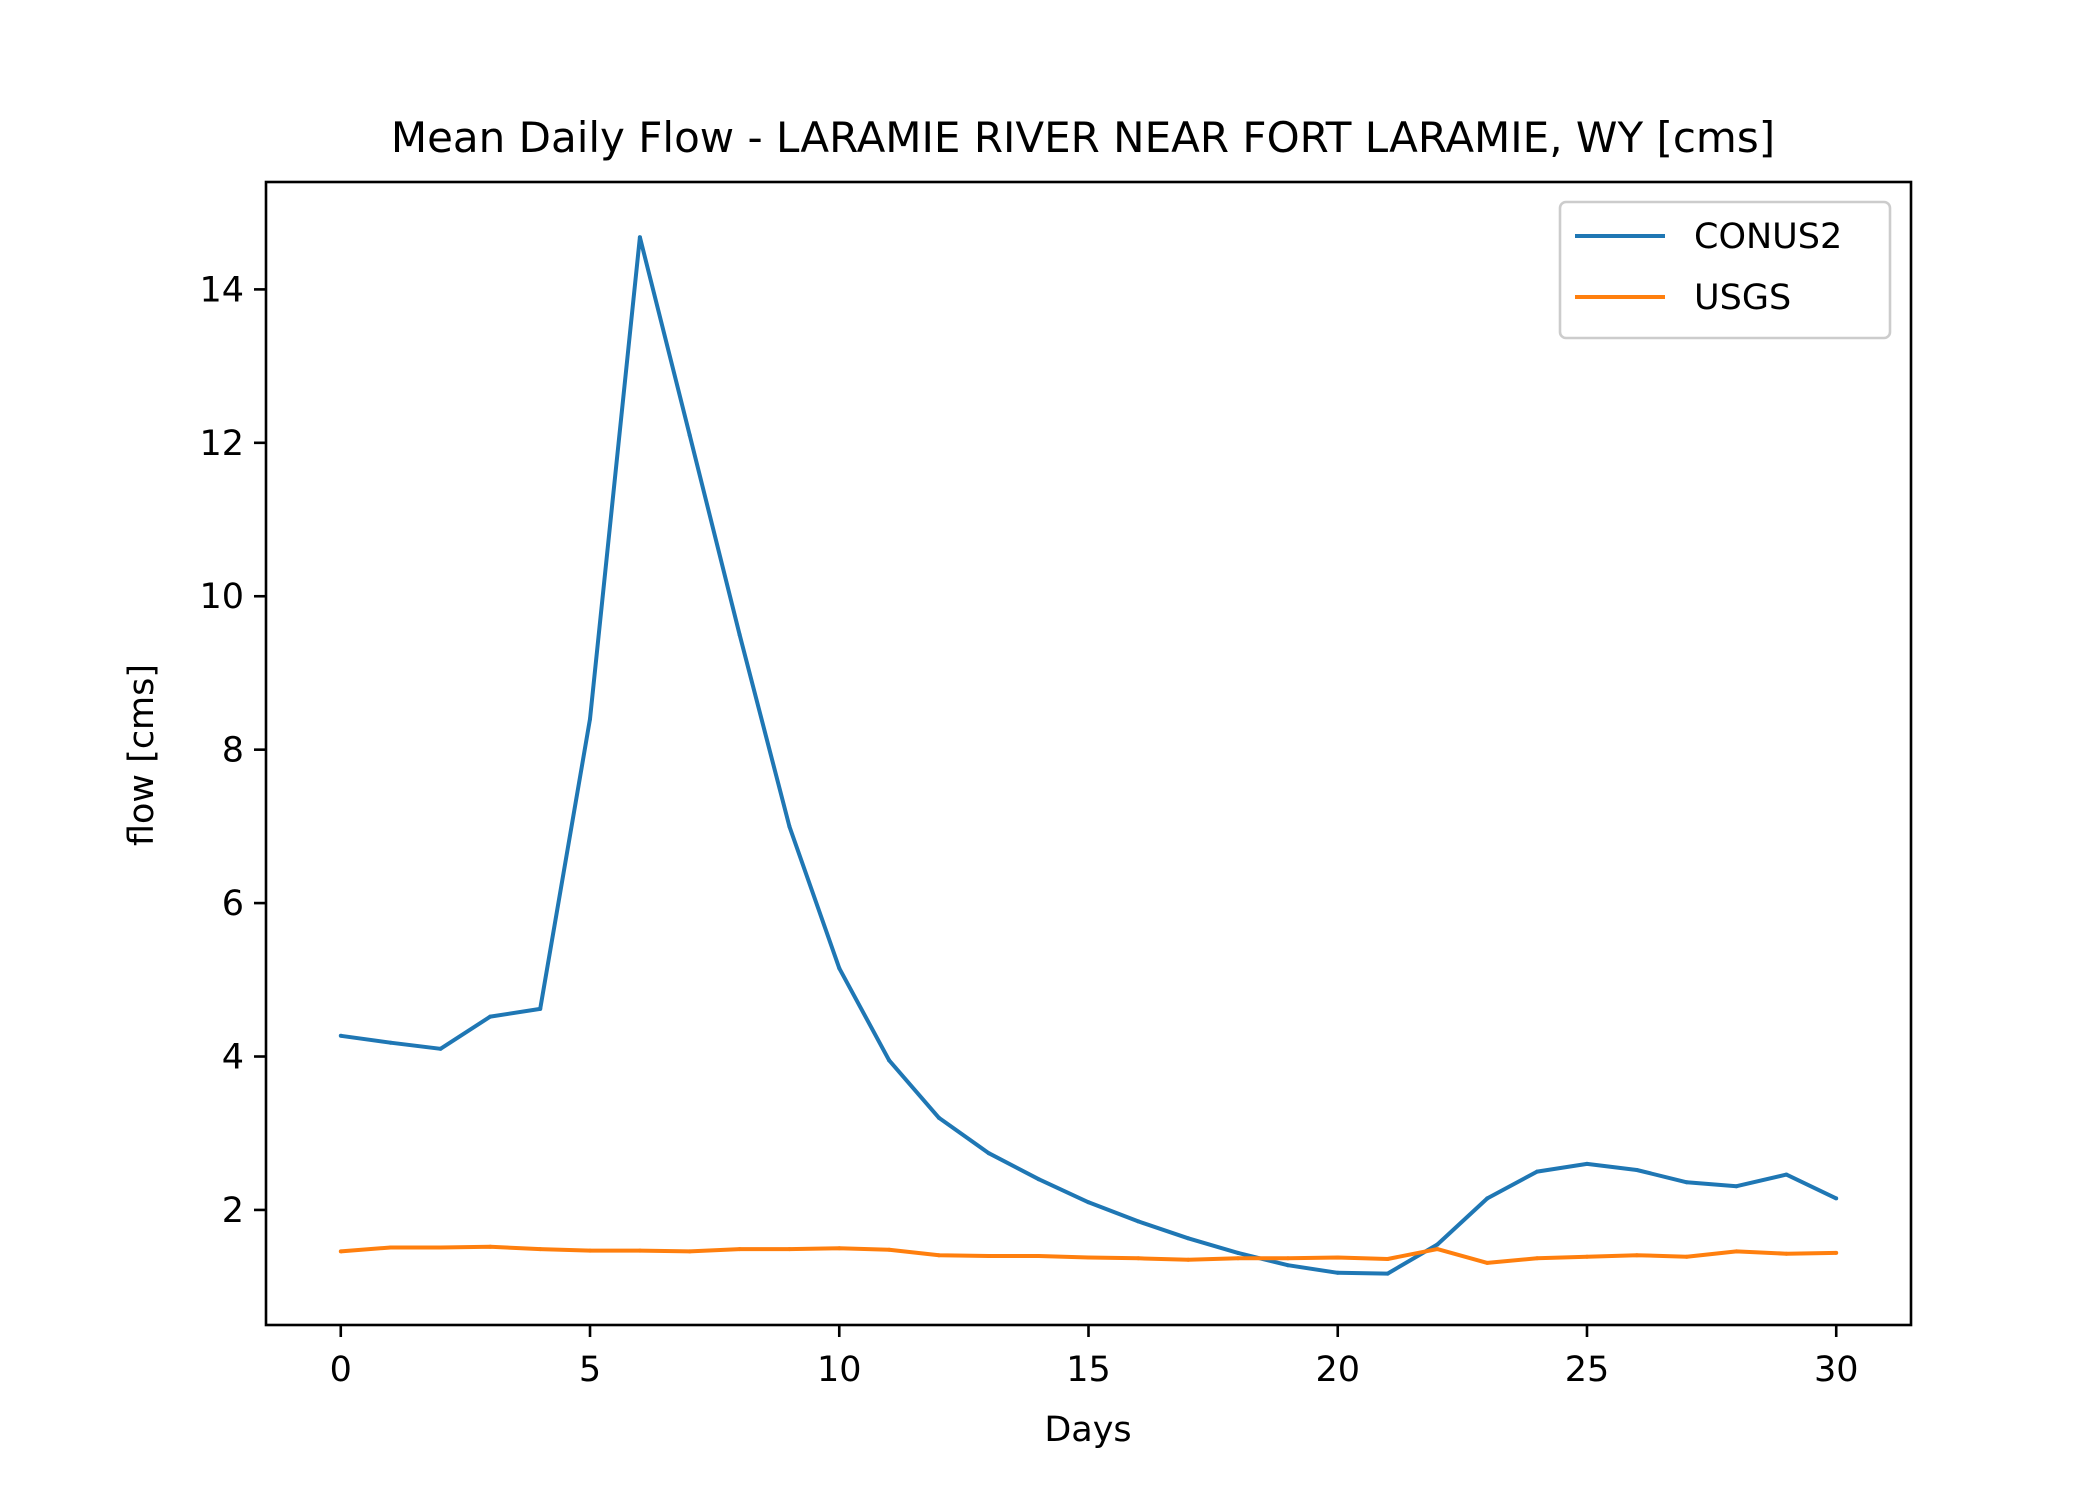  What do you see at coordinates (221, 444) in the screenshot?
I see `y-tick-label-12: 12` at bounding box center [221, 444].